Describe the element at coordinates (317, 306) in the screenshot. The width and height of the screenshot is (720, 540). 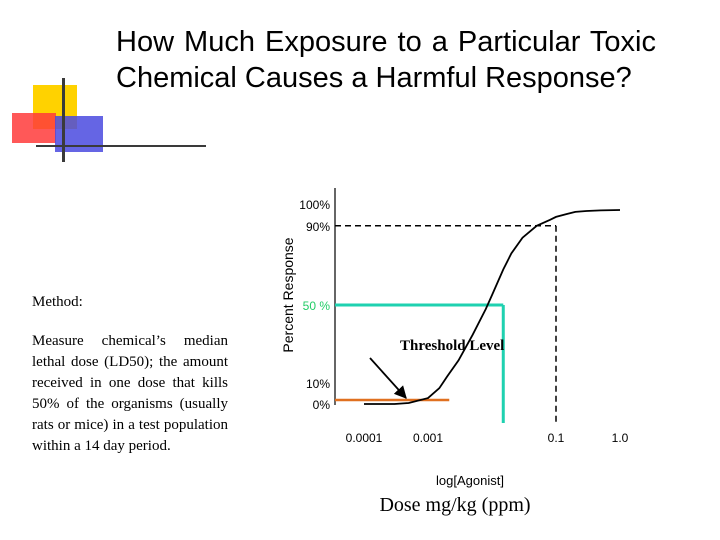
I see `y-tick-label: 50 %` at that location.